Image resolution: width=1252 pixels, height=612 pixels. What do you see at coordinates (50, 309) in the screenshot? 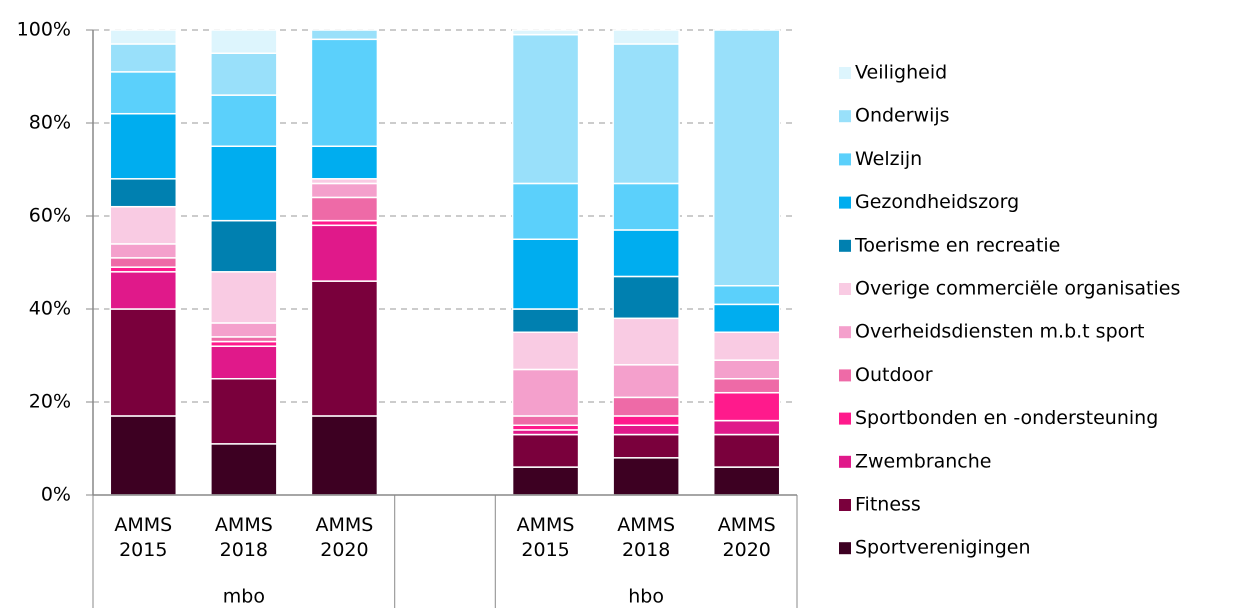
I see `y-tick-label: 40%` at bounding box center [50, 309].